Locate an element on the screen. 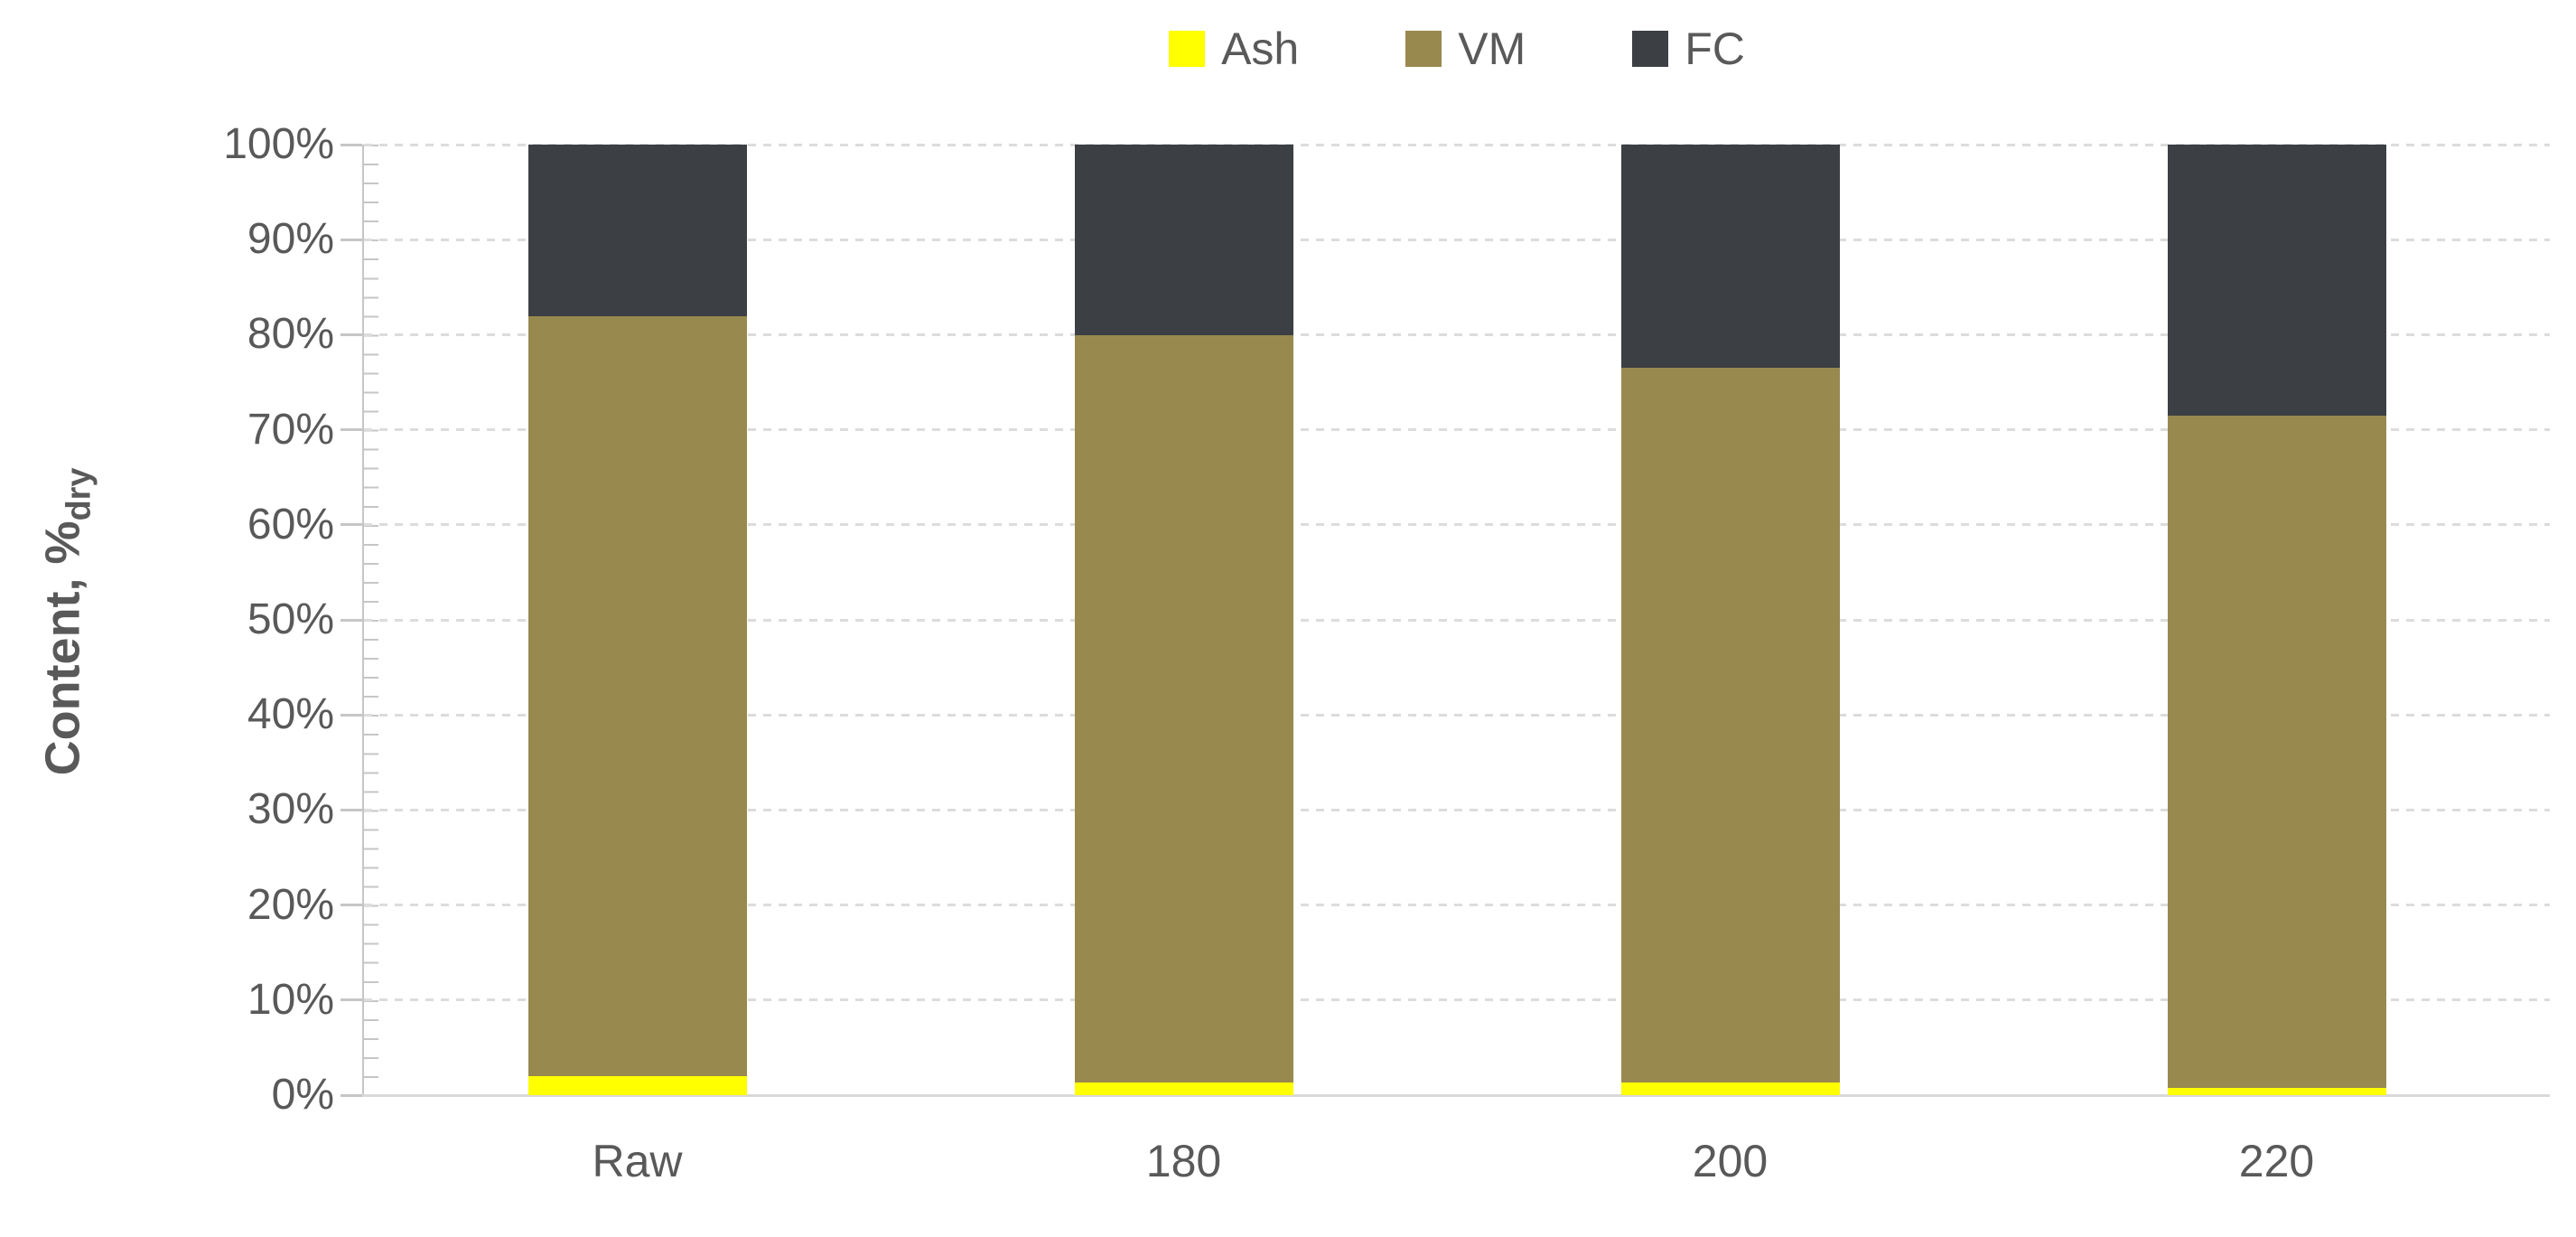 The height and width of the screenshot is (1237, 2576). y-axis-title: Content, %dry is located at coordinates (67, 622).